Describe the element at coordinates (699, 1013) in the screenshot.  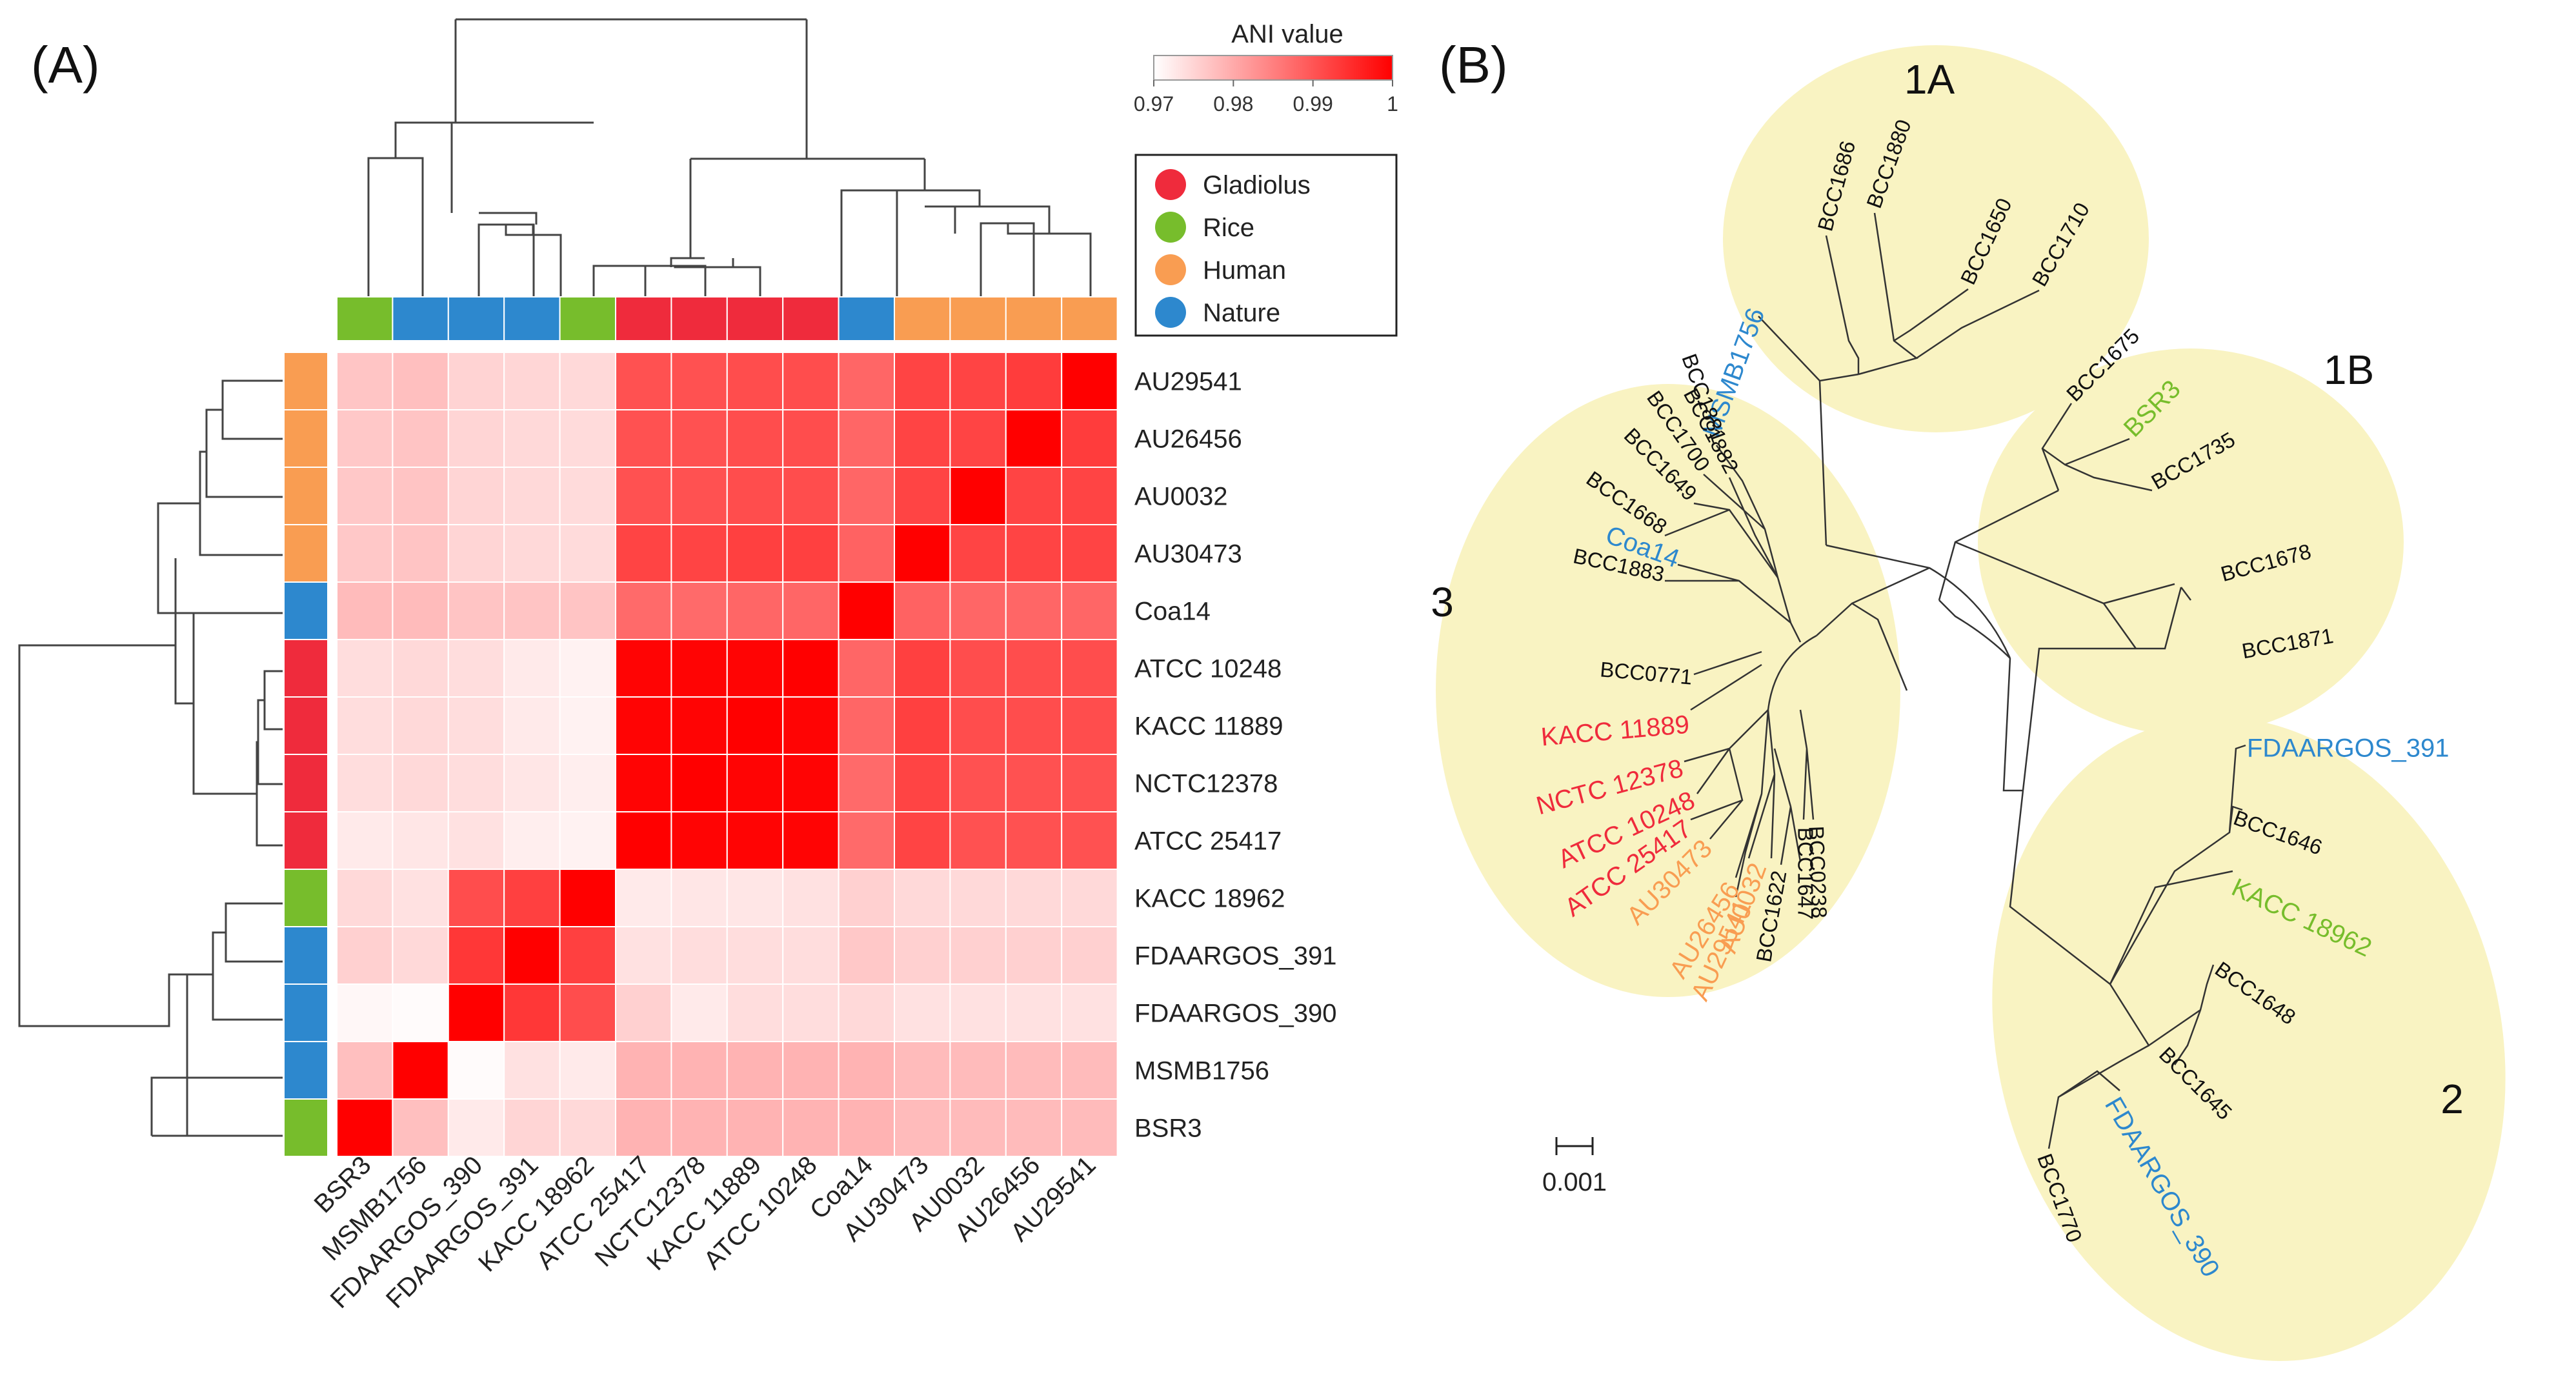
I see `heatmap-cell-fdaargos-390-nctc12378` at that location.